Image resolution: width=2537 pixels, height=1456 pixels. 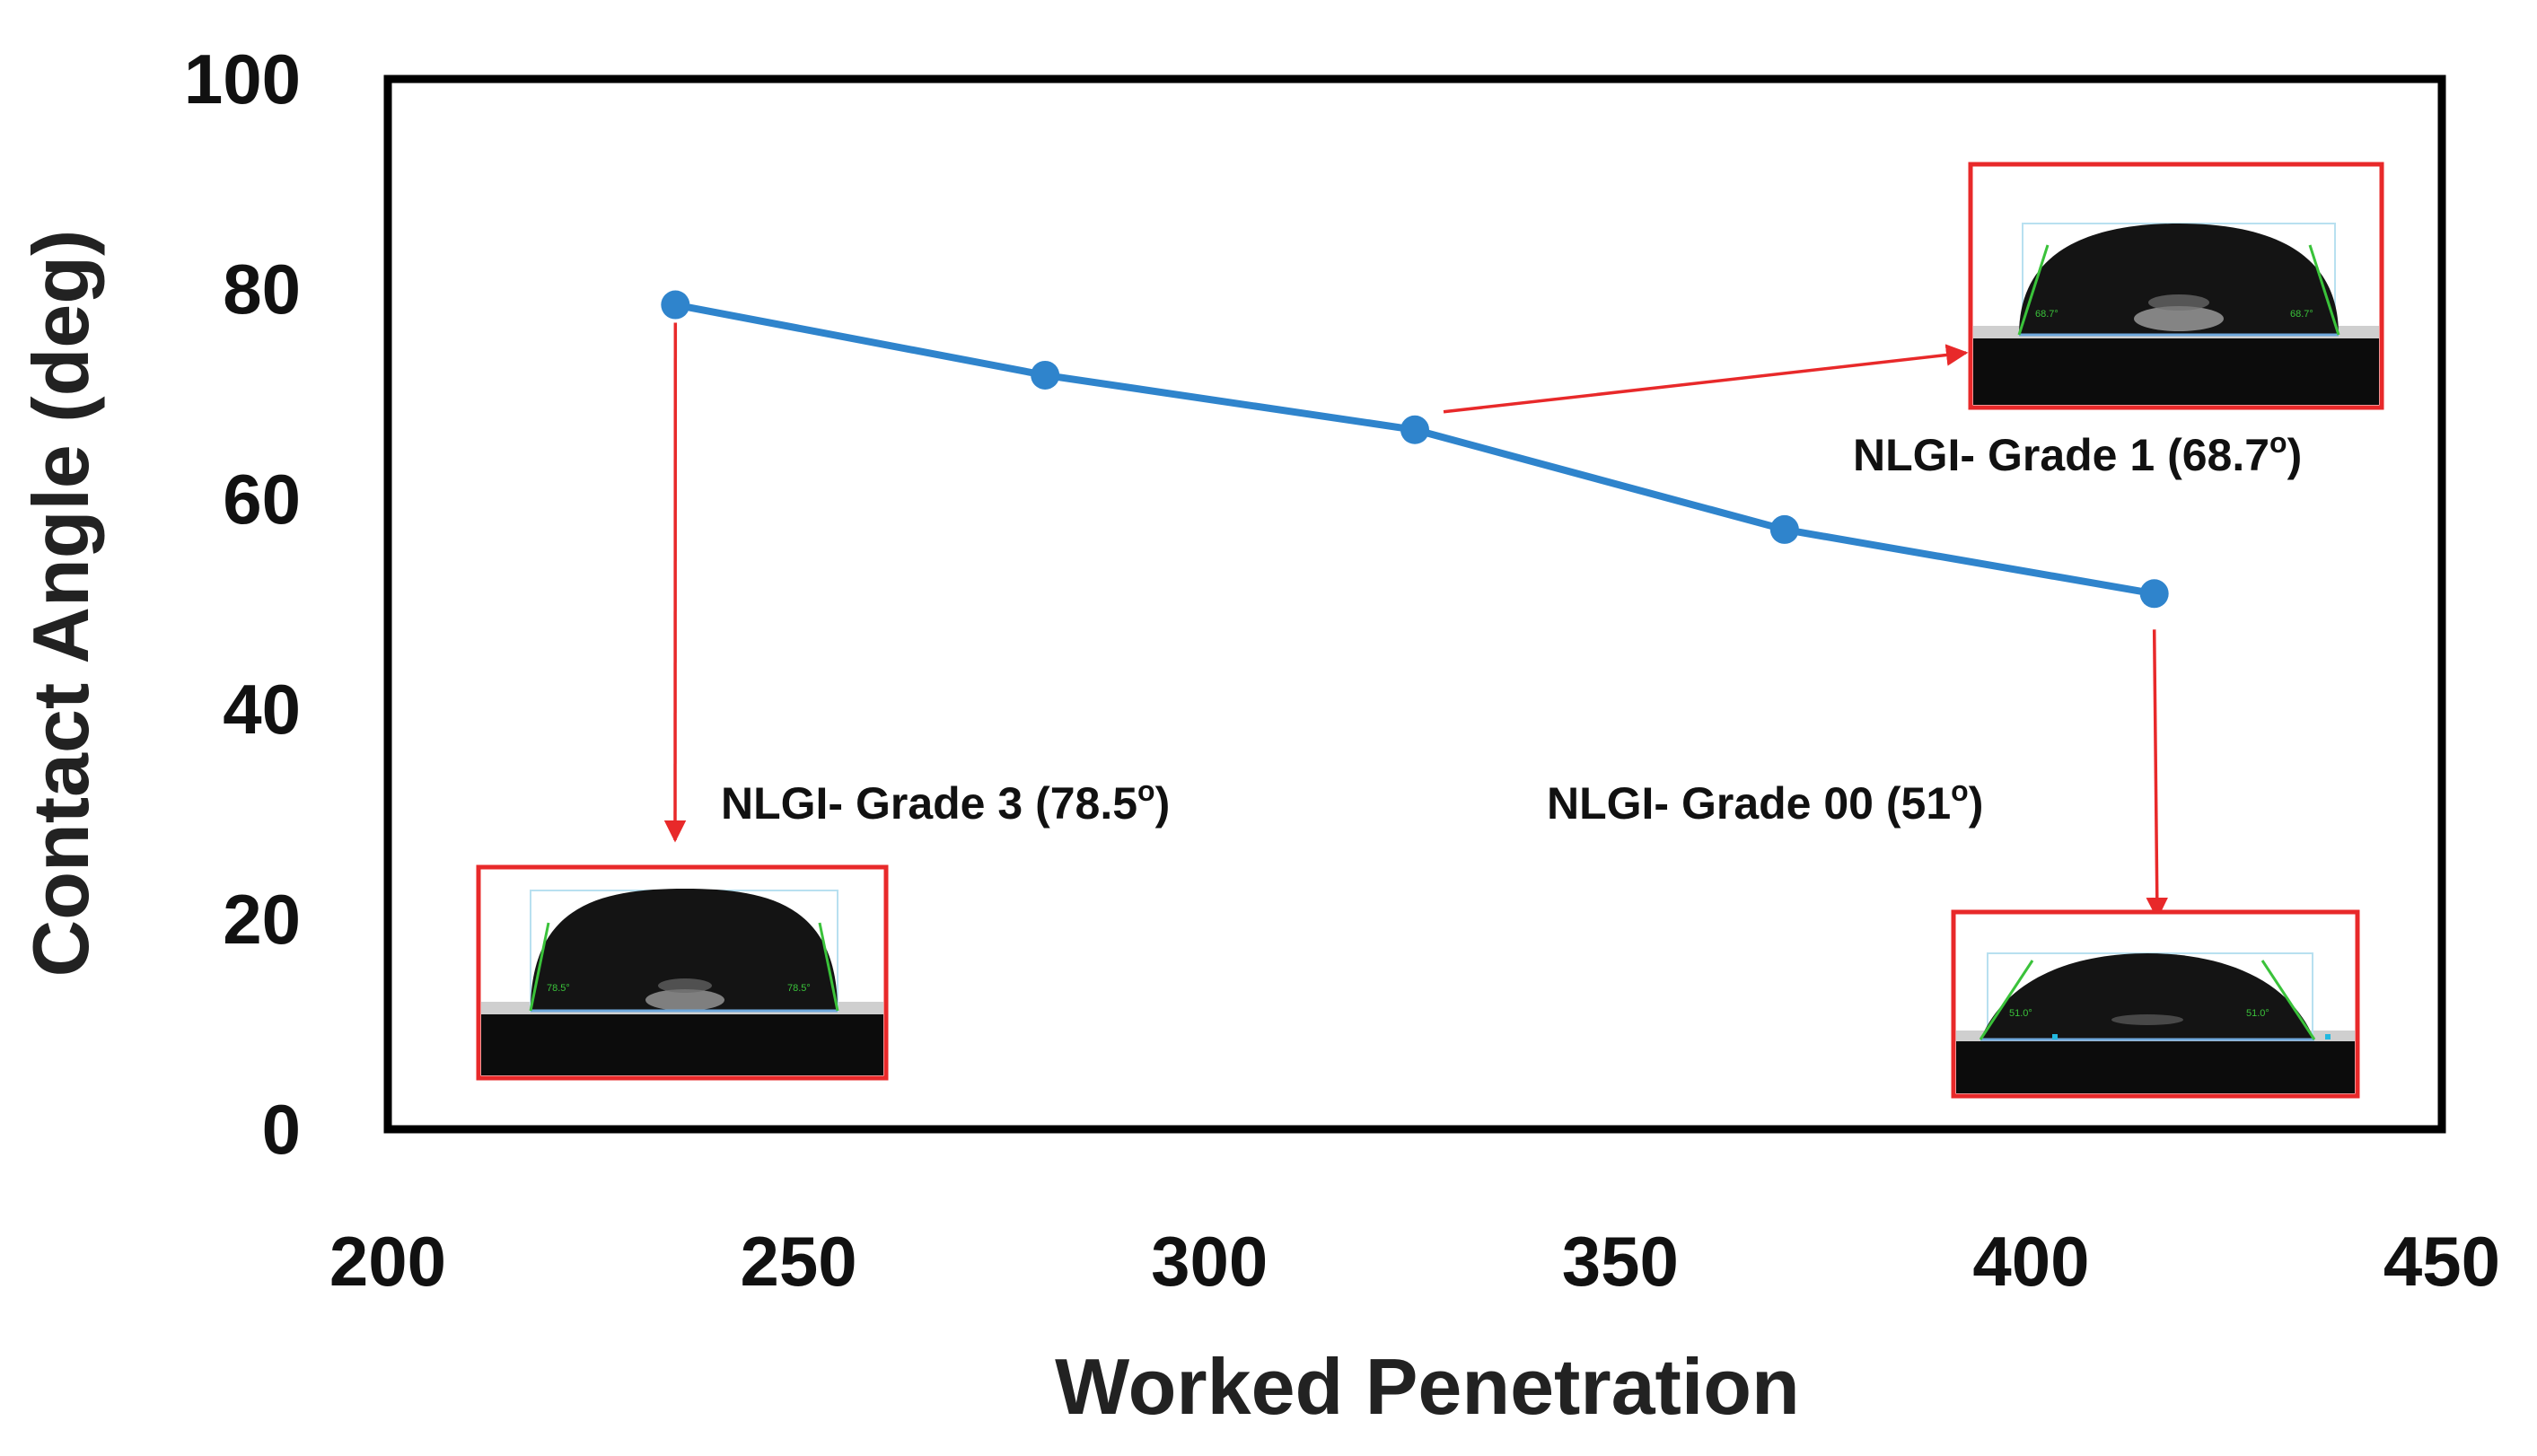 What do you see at coordinates (281, 1129) in the screenshot?
I see `y-tick-label: 0` at bounding box center [281, 1129].